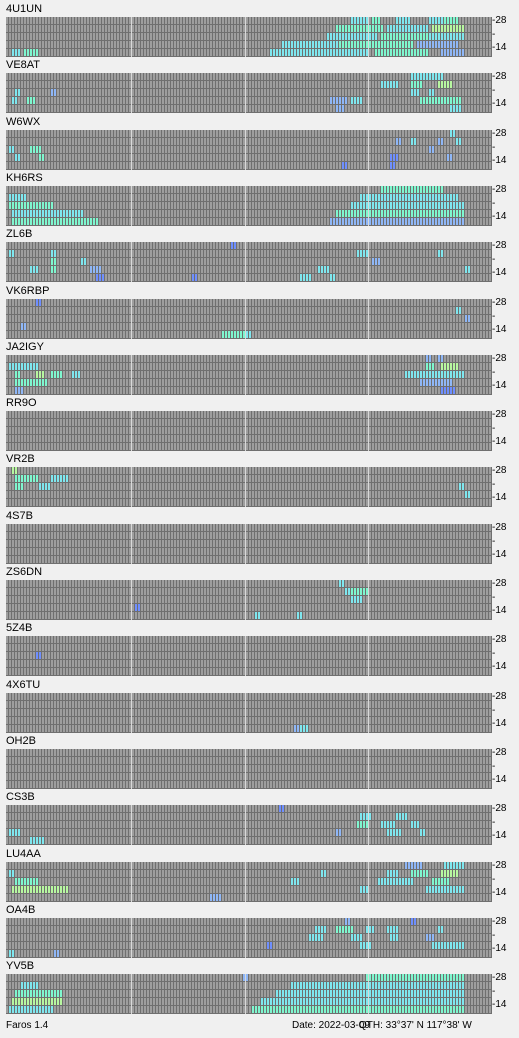 This screenshot has width=519, height=1038. I want to click on band-mid-label: -, so click(494, 203).